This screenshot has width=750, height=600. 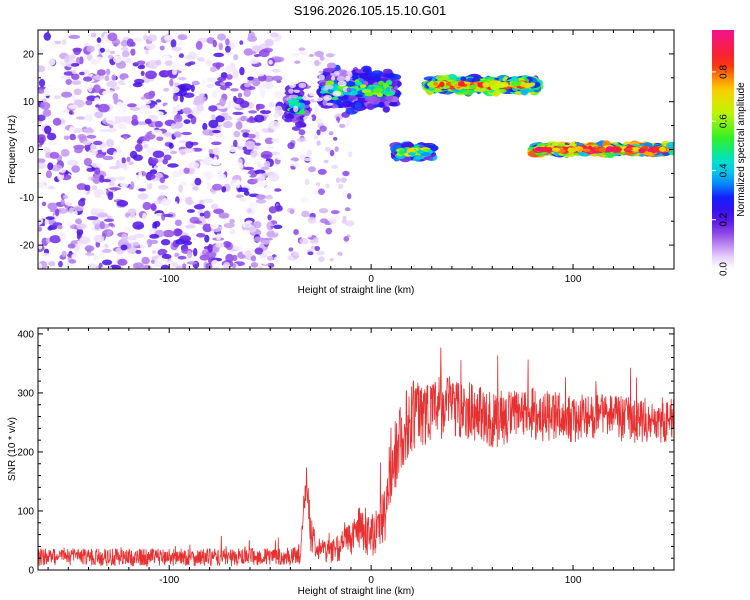 I want to click on colorbar-gradient, so click(x=723, y=149).